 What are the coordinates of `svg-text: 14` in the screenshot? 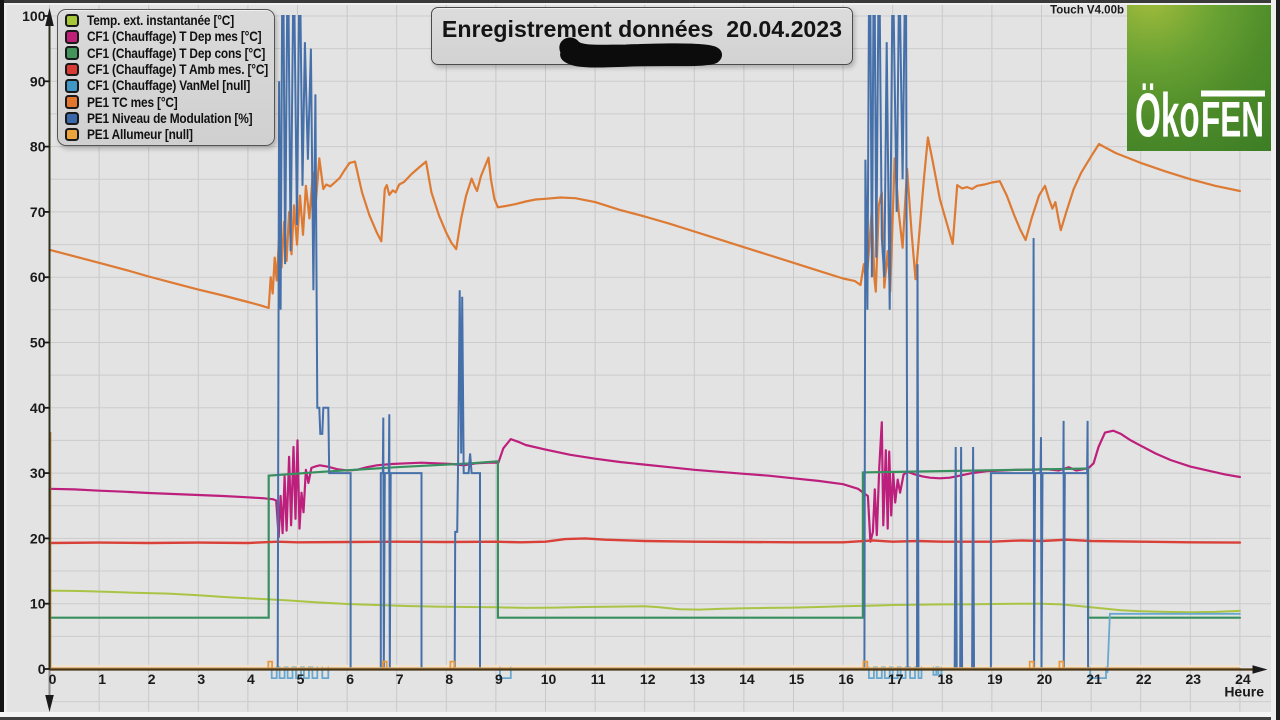 It's located at (747, 679).